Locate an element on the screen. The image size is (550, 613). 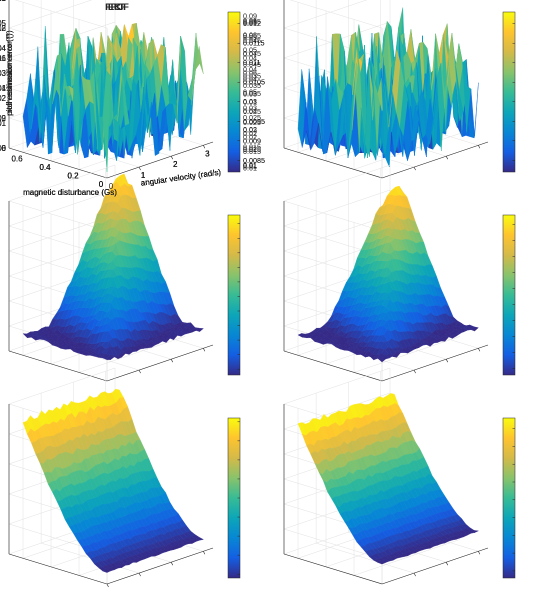
chart-title: ECF is located at coordinates (117, 7).